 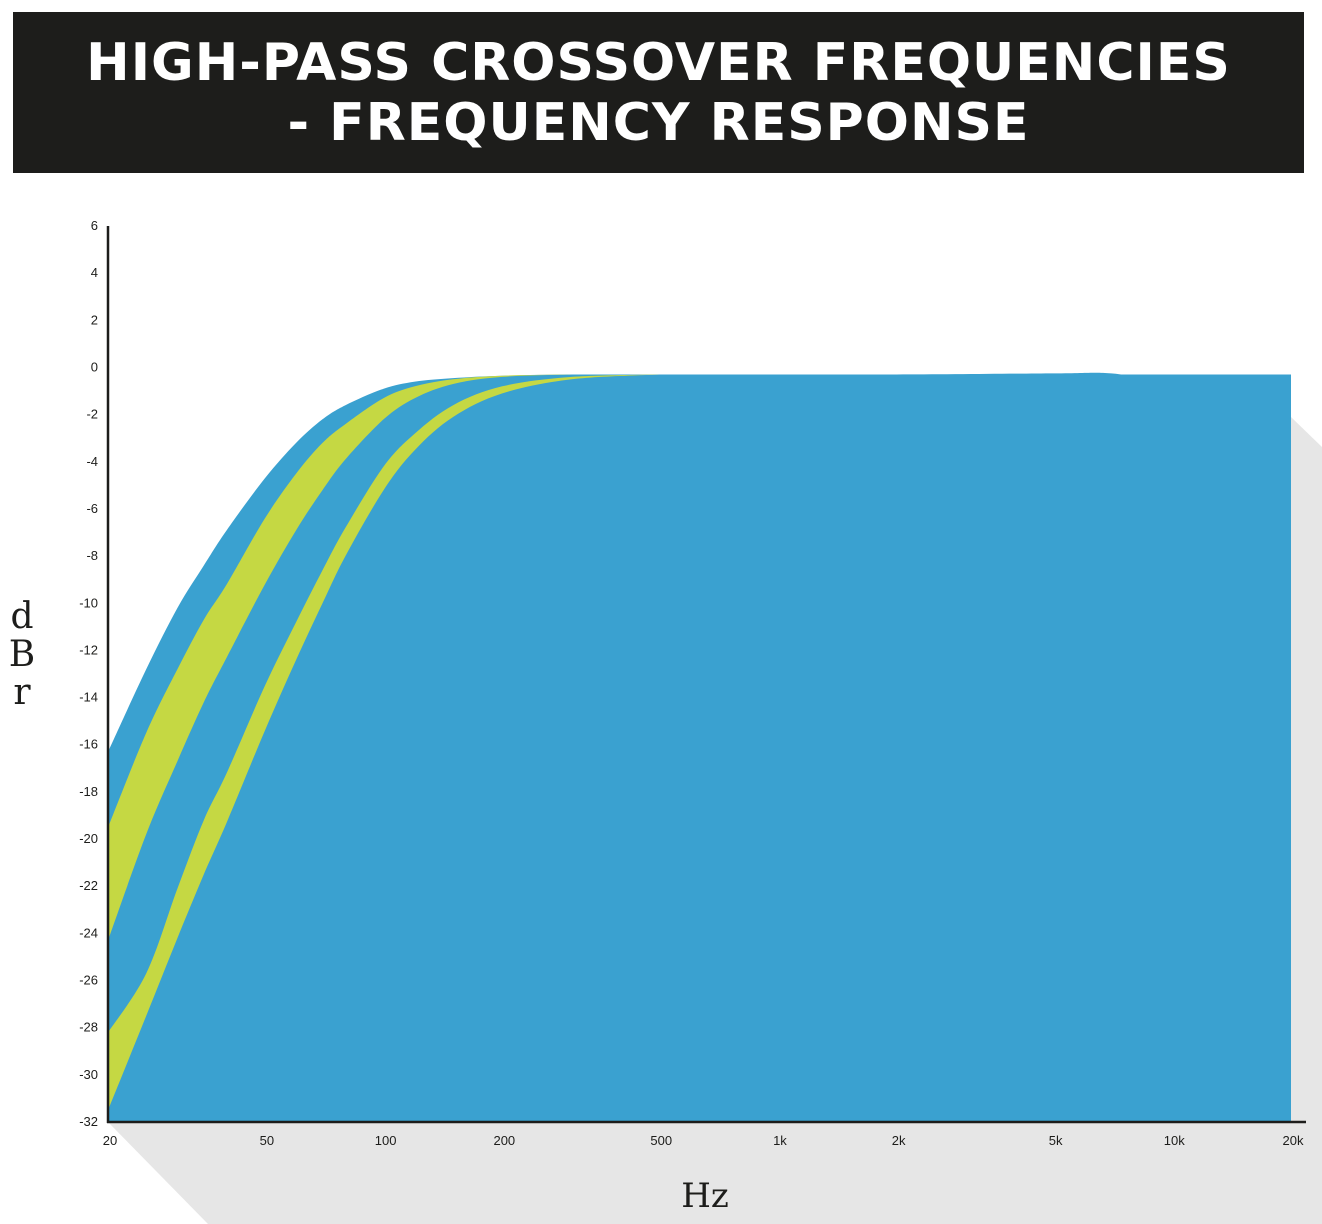 What do you see at coordinates (703, 1140) in the screenshot?
I see `x-tick-labels: 20 50 100 200 500 1k 2k 5k 10k 20k` at bounding box center [703, 1140].